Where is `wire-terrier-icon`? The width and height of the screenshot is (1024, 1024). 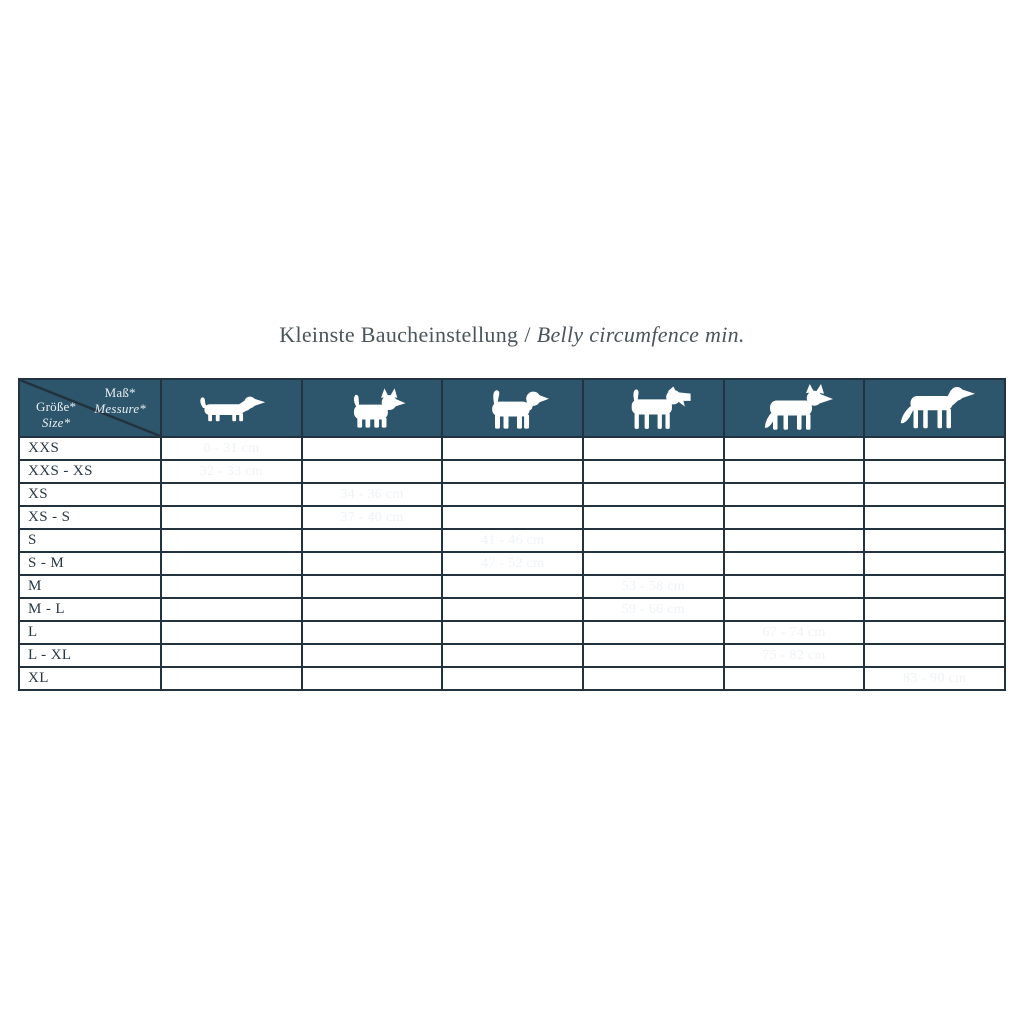 wire-terrier-icon is located at coordinates (661, 407).